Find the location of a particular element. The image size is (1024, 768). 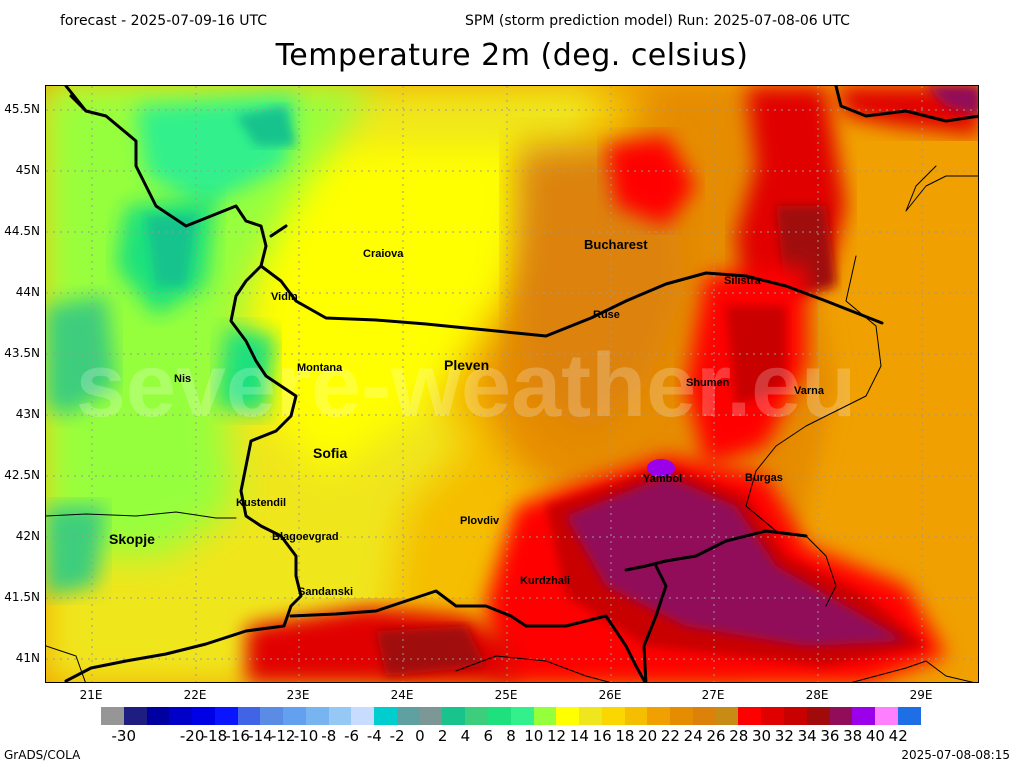

colorbar-tick: -8 is located at coordinates (329, 736).